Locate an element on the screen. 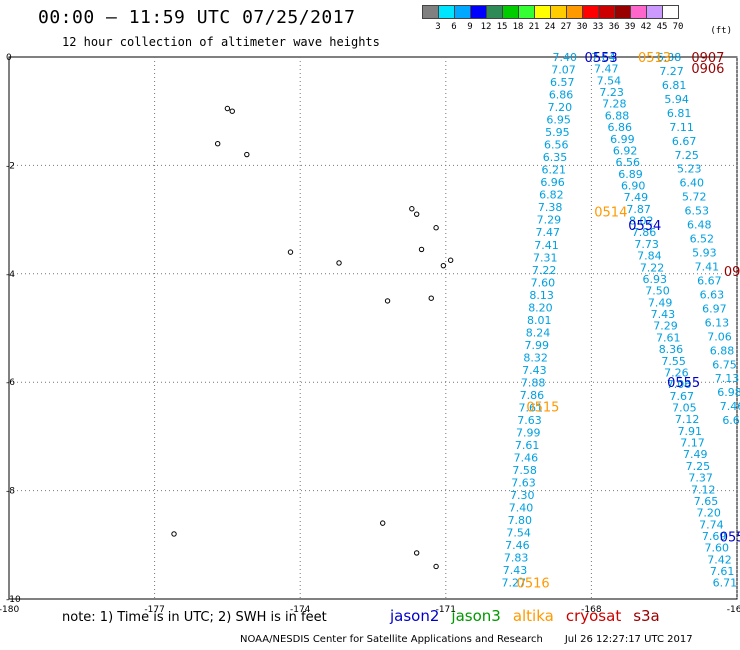  wave-height-value: 6.92 is located at coordinates (625, 150).